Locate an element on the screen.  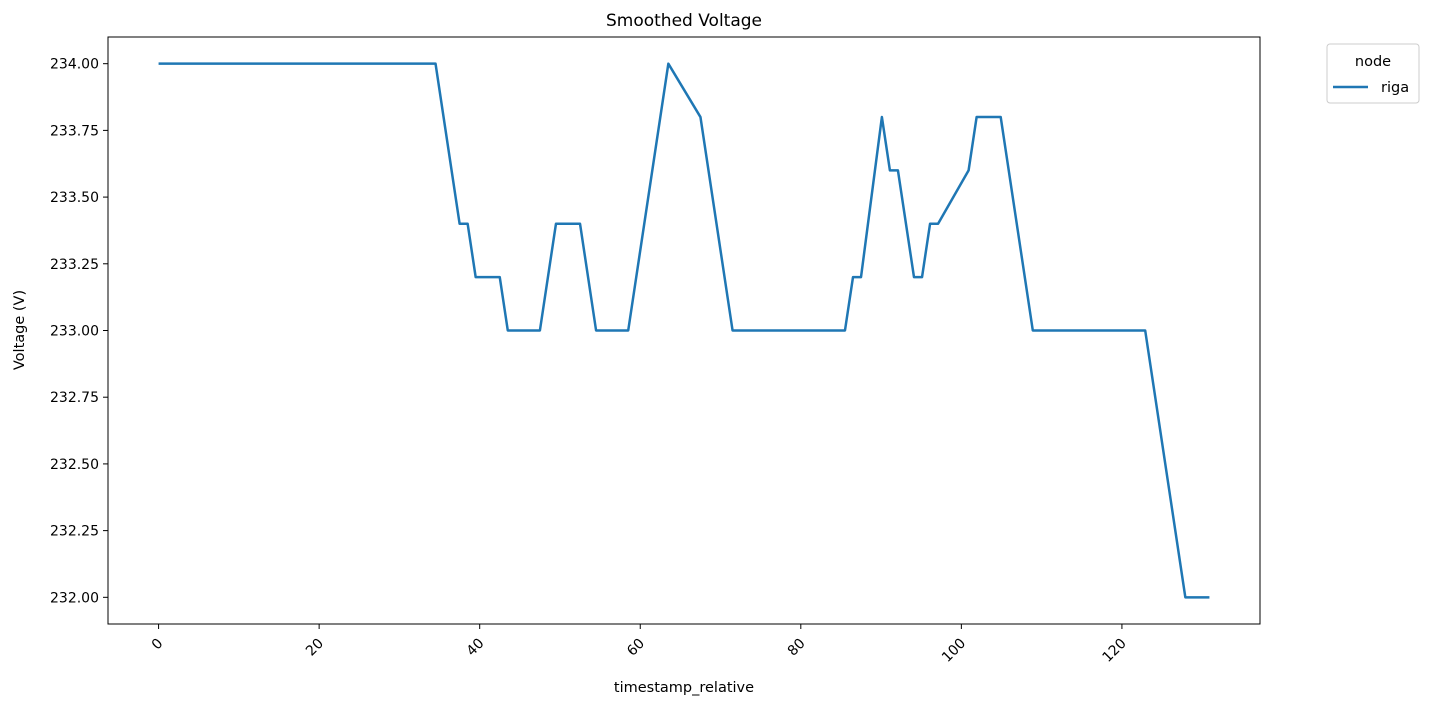
legend-label-riga: riga is located at coordinates (1395, 88).